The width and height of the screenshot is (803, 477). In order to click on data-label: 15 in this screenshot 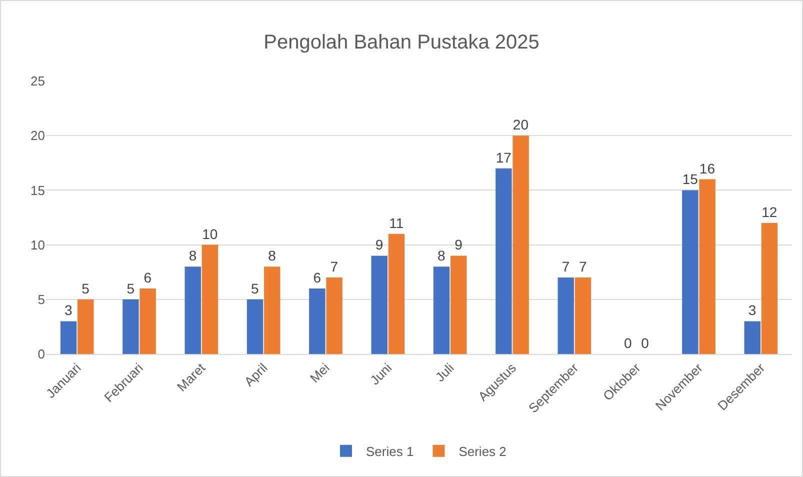, I will do `click(690, 179)`.